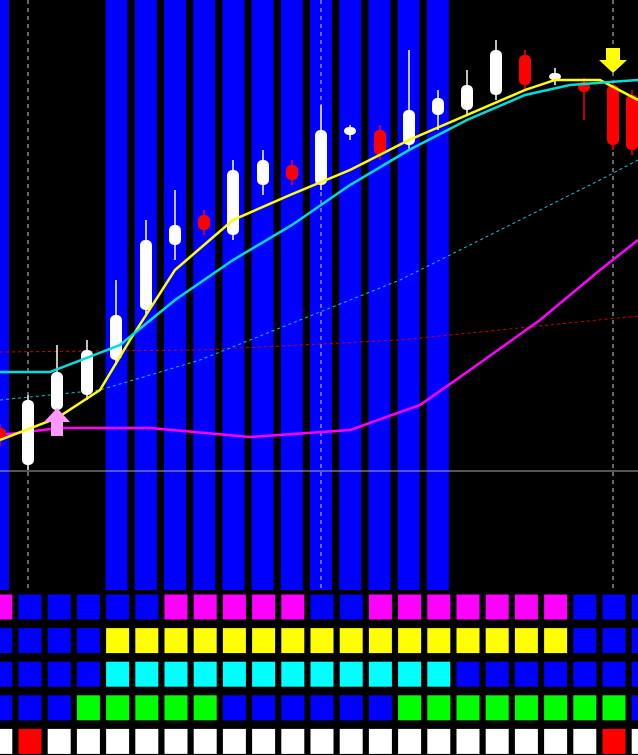 The width and height of the screenshot is (638, 755). I want to click on sell-arrow, so click(613, 60).